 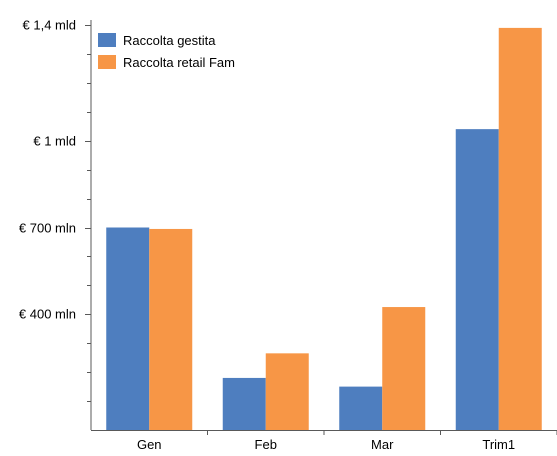 What do you see at coordinates (171, 329) in the screenshot?
I see `bar-gen-retail-fam` at bounding box center [171, 329].